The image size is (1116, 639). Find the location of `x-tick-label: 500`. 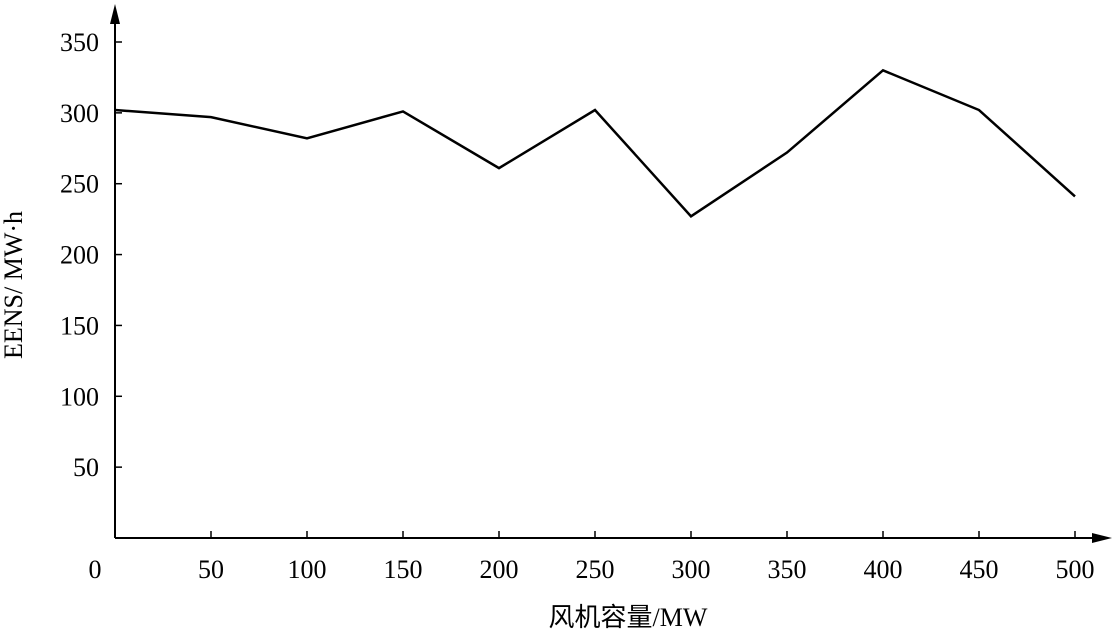

x-tick-label: 500 is located at coordinates (1075, 569).